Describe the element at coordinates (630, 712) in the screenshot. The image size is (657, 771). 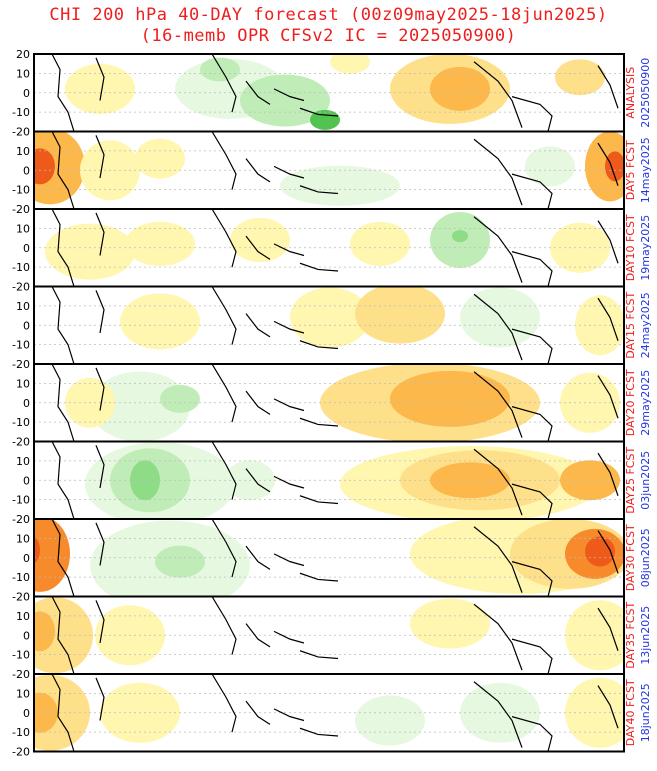
I see `panel-label: DAY40 FCST` at that location.